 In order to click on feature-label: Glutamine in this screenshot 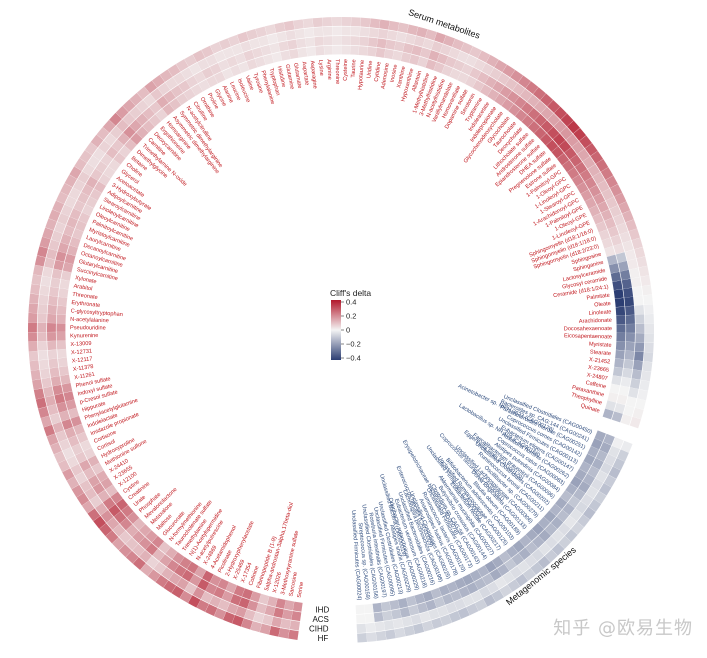, I will do `click(289, 77)`.